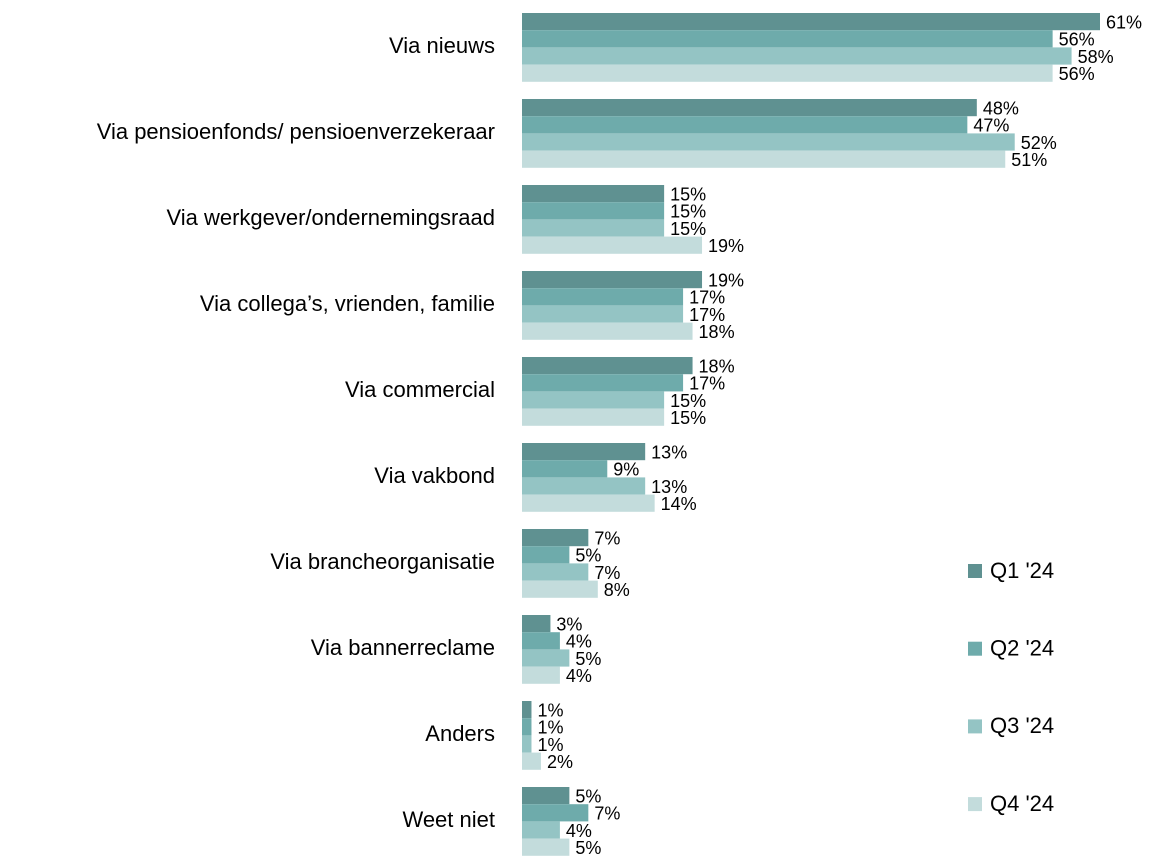 This screenshot has height=863, width=1158. I want to click on value-label: 51%, so click(1029, 160).